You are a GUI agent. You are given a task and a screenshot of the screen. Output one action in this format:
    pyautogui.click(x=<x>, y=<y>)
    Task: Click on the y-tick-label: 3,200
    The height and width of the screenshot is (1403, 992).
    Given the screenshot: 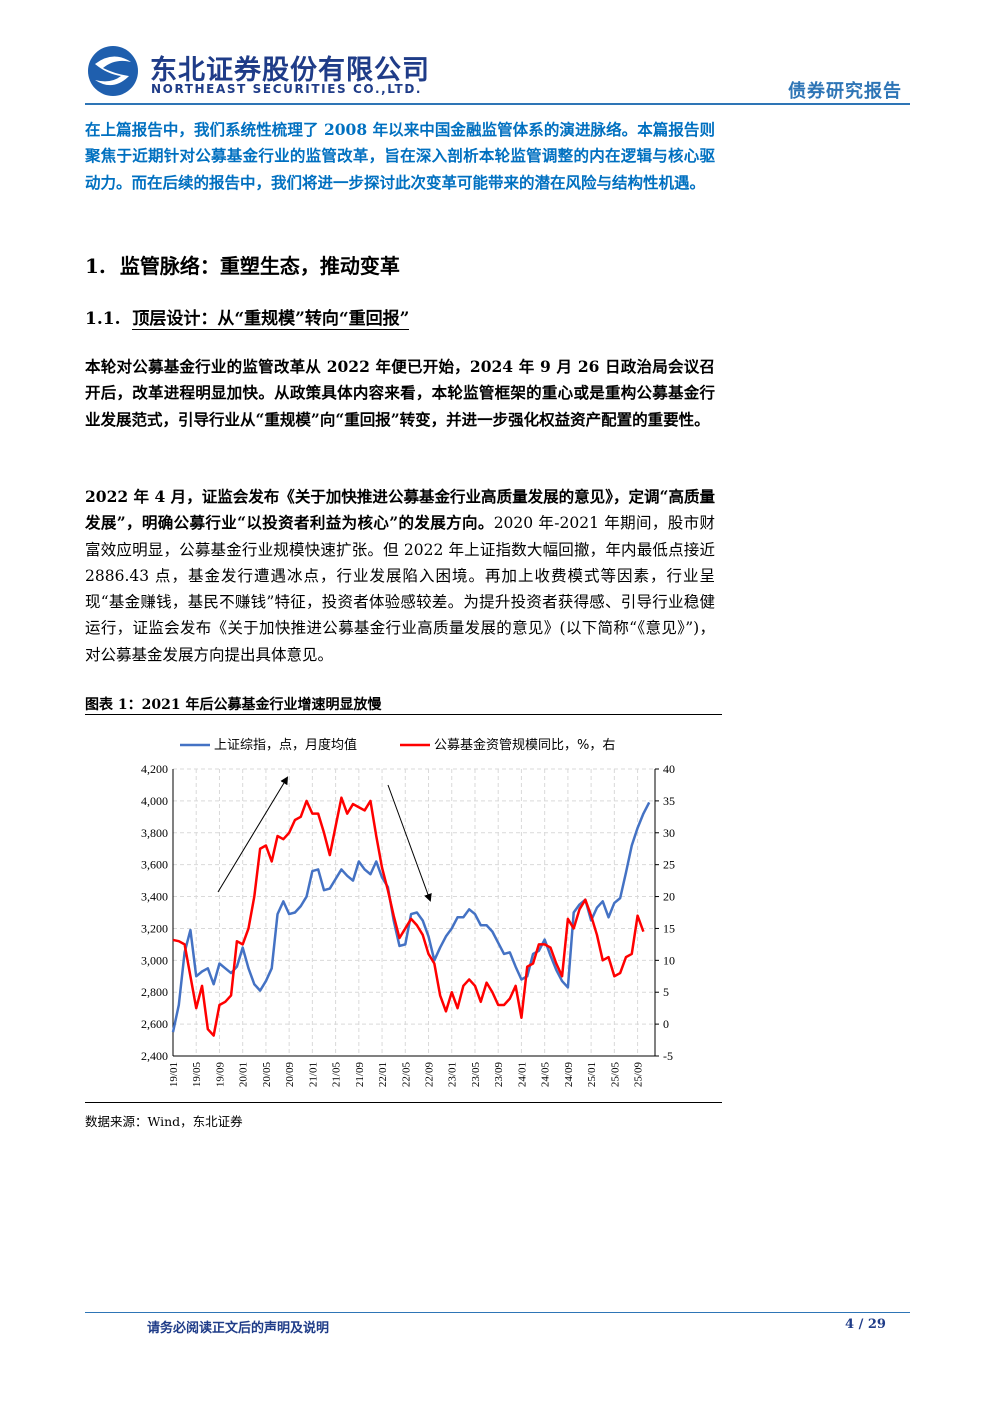 What is the action you would take?
    pyautogui.click(x=154, y=928)
    